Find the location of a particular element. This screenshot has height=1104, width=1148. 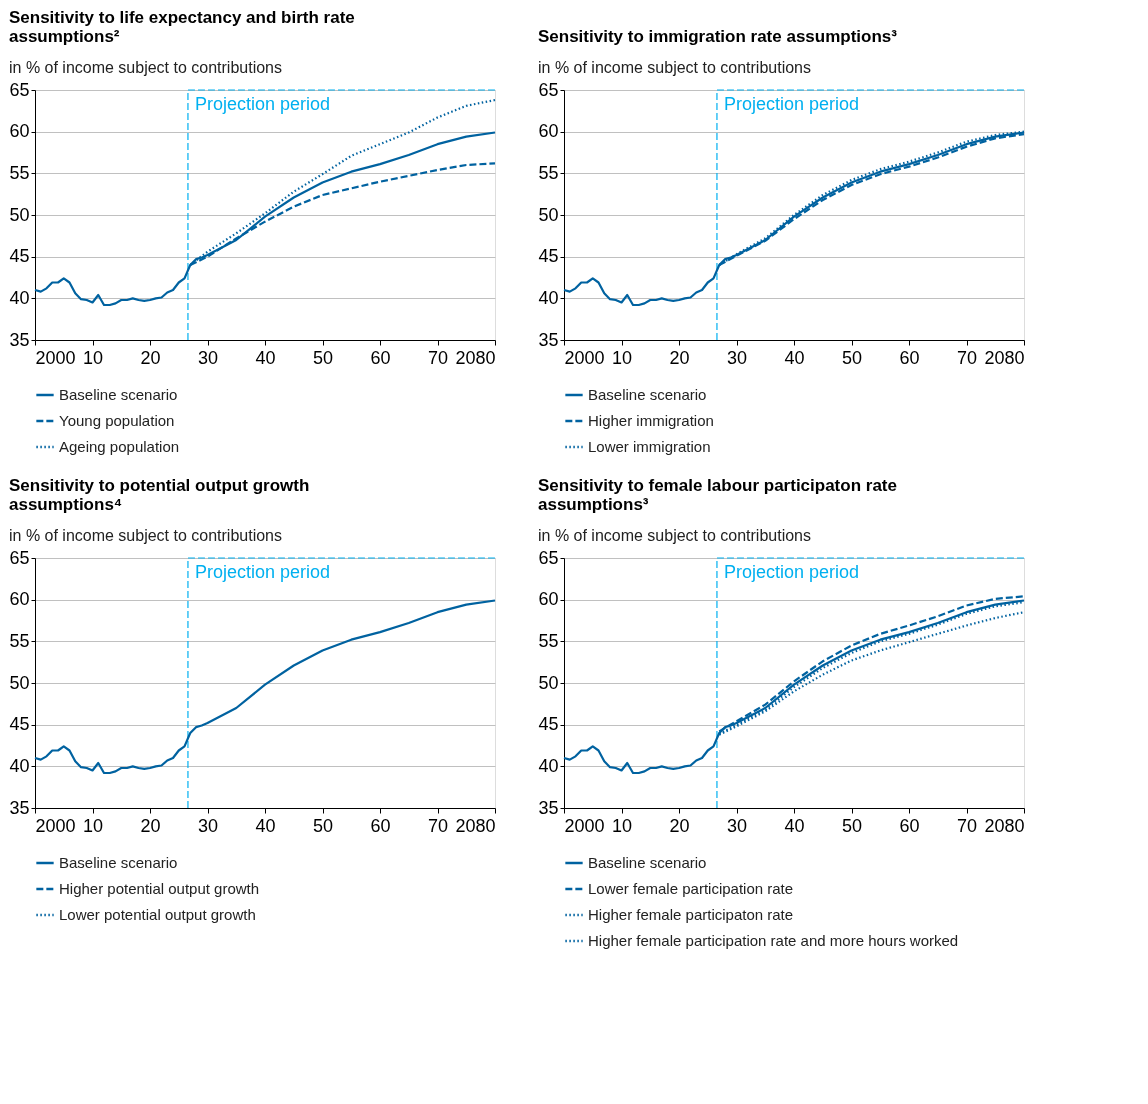

legend-label: Higher female participation rate and more hours worked is located at coordinates (773, 940).